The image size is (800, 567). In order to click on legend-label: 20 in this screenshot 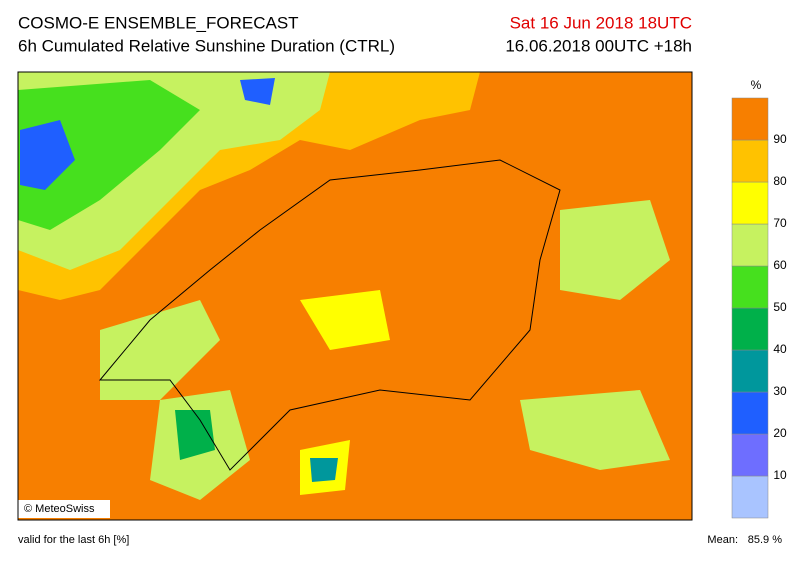, I will do `click(780, 433)`.